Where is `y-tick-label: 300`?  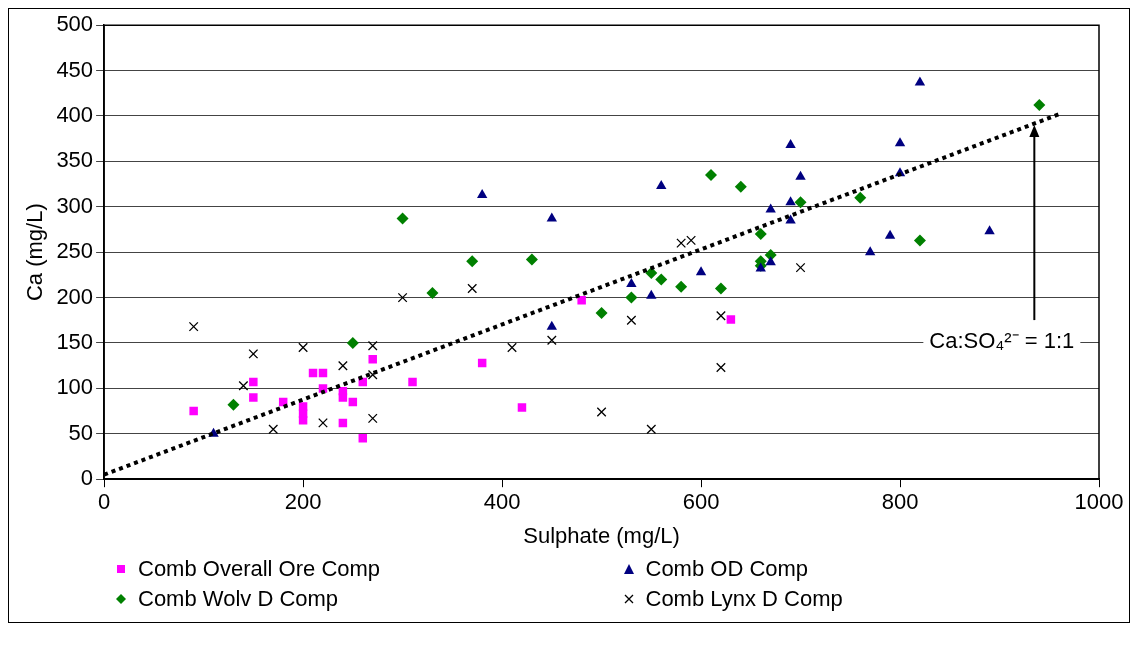 y-tick-label: 300 is located at coordinates (75, 205).